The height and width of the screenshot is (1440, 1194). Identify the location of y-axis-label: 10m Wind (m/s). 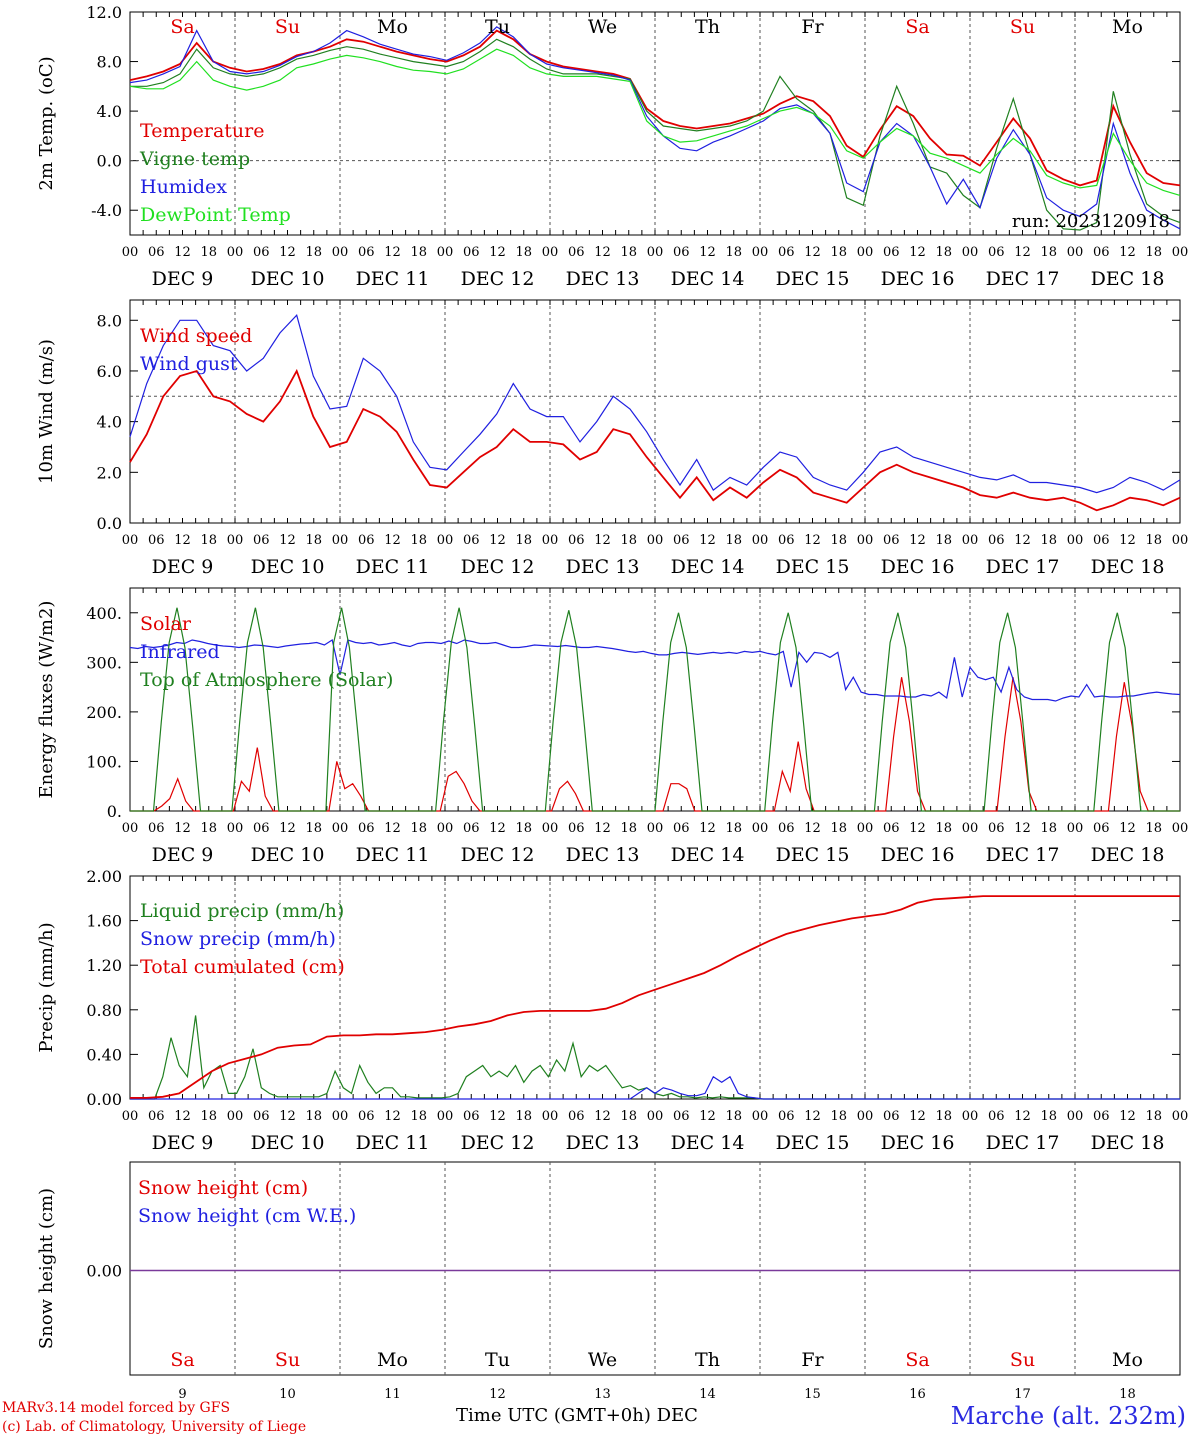
(46, 411).